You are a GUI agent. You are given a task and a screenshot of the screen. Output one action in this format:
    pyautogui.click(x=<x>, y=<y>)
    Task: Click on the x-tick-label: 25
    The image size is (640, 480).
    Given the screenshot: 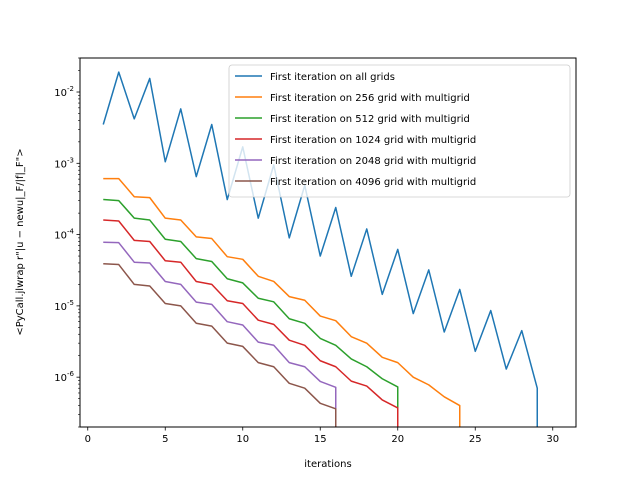 What is the action you would take?
    pyautogui.click(x=475, y=439)
    